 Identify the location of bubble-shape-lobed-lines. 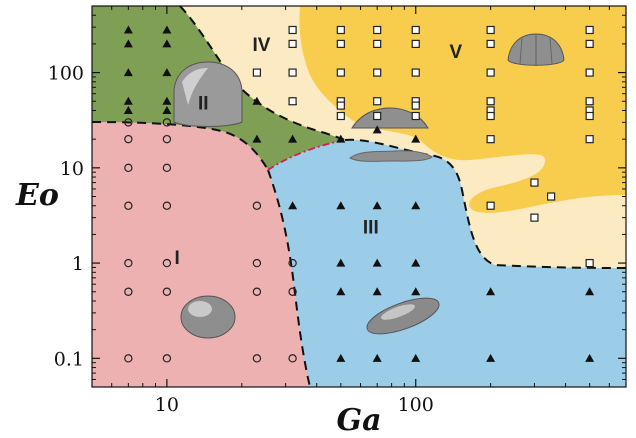
(536, 50).